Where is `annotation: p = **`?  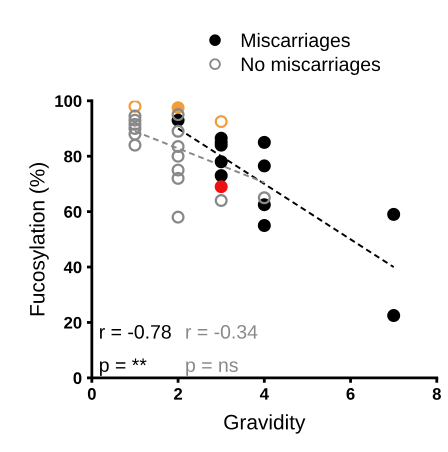 annotation: p = ** is located at coordinates (123, 367).